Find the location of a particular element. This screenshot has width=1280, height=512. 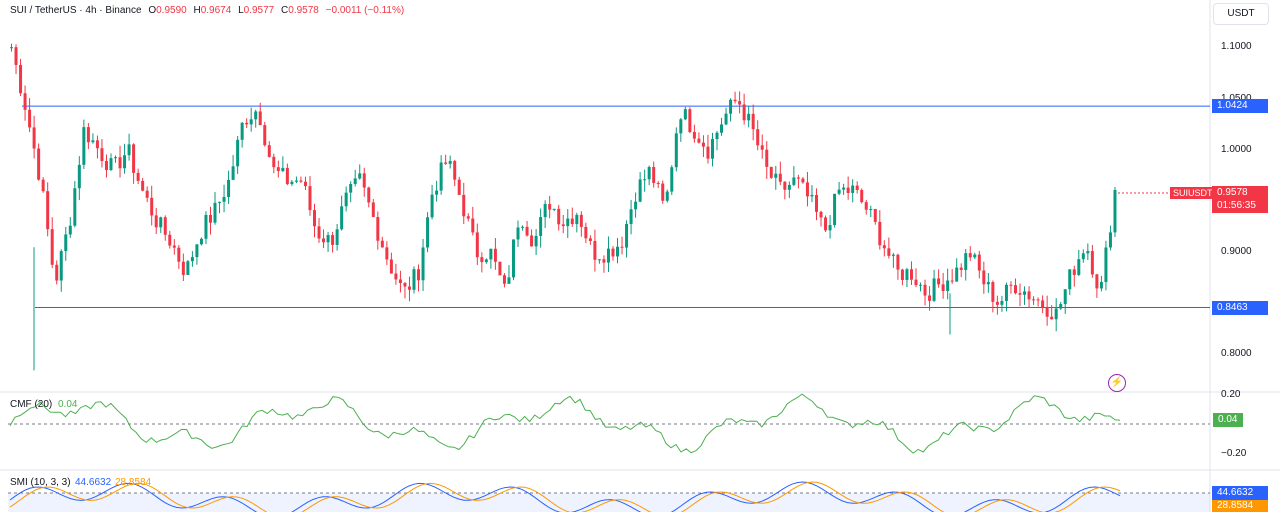

level-tag-upper: 1.0424 is located at coordinates (1240, 106).